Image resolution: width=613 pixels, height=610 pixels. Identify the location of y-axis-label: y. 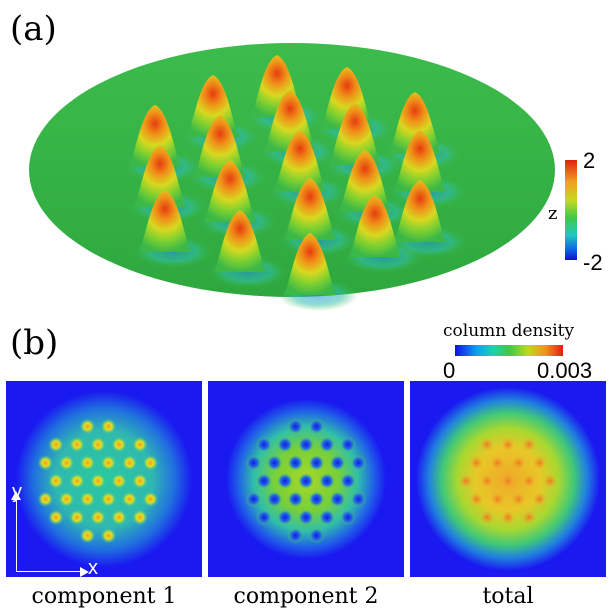
(17, 492).